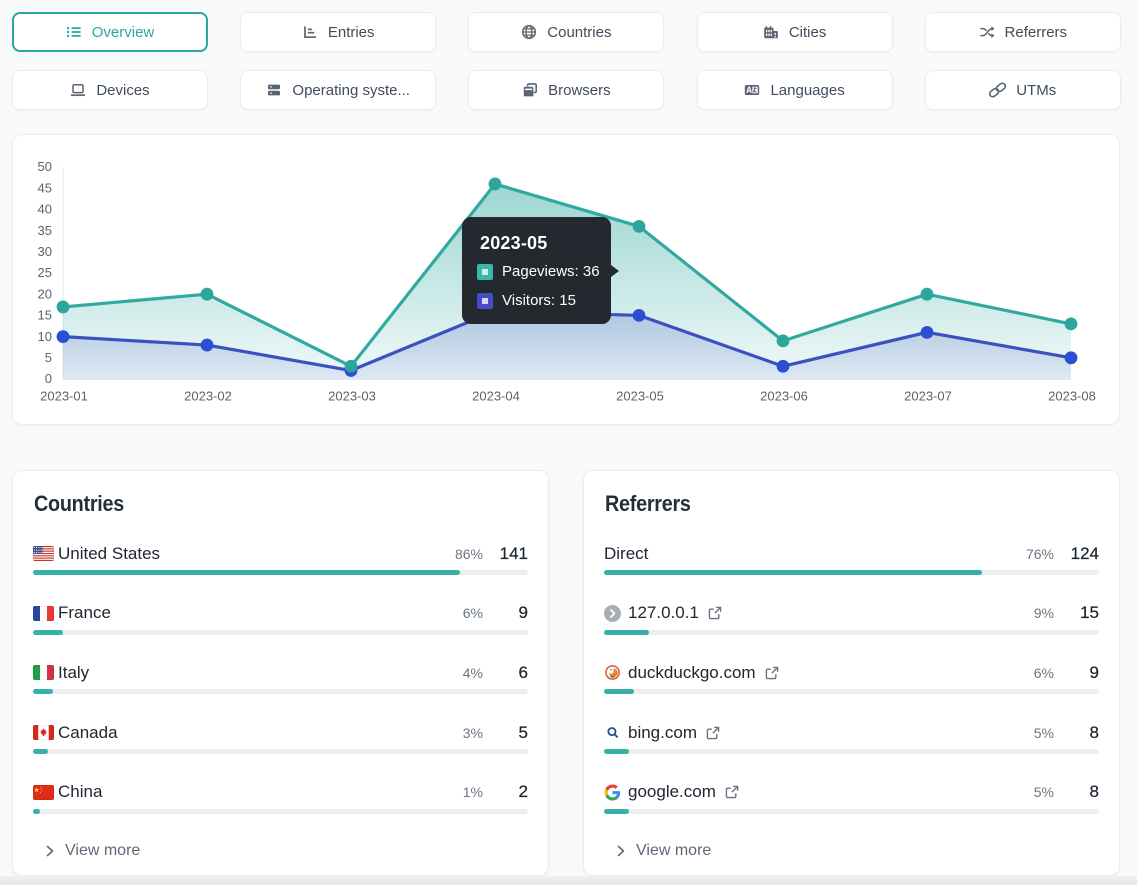  What do you see at coordinates (45, 293) in the screenshot?
I see `svg-text: 20` at bounding box center [45, 293].